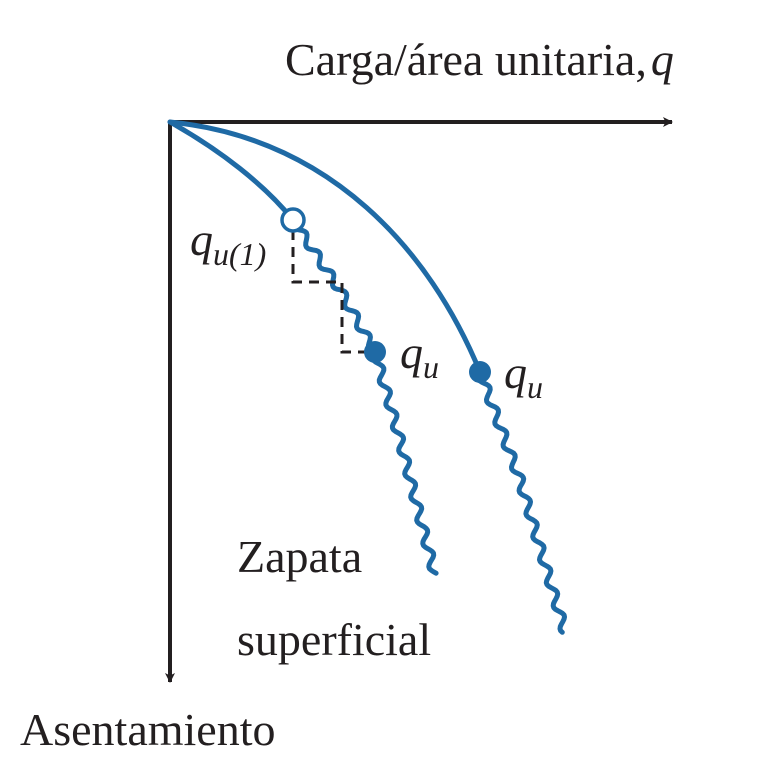  What do you see at coordinates (466, 59) in the screenshot?
I see `label-text: Carga/área unitaria,` at bounding box center [466, 59].